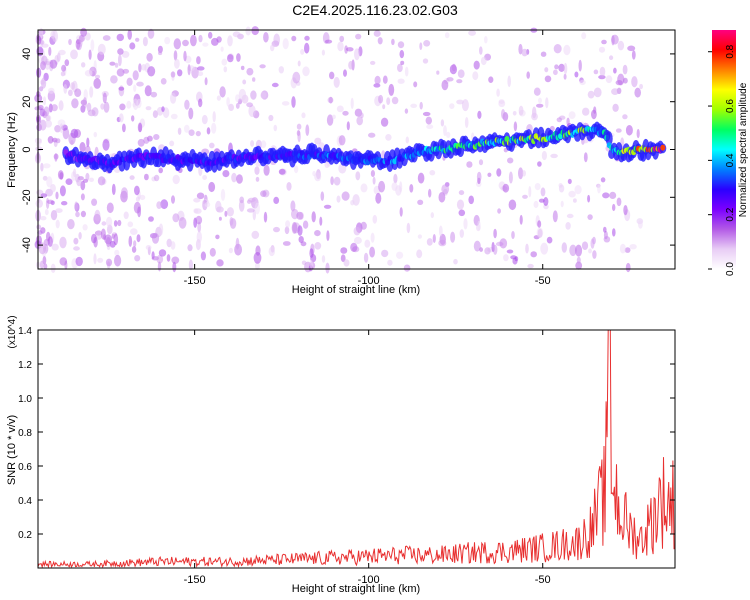 This screenshot has height=600, width=750. I want to click on colorbar-ticks: 0.0 0.2 0.4 0.6 0.8, so click(722, 160).